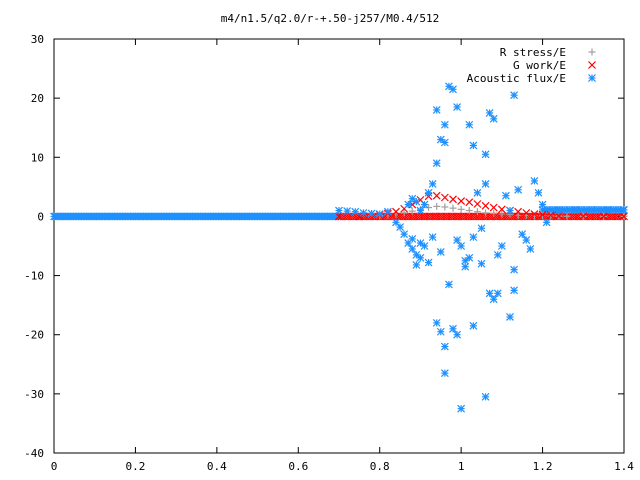 Image resolution: width=640 pixels, height=480 pixels. I want to click on acoustic-flux-legend-label: Acoustic flux/E, so click(516, 78).